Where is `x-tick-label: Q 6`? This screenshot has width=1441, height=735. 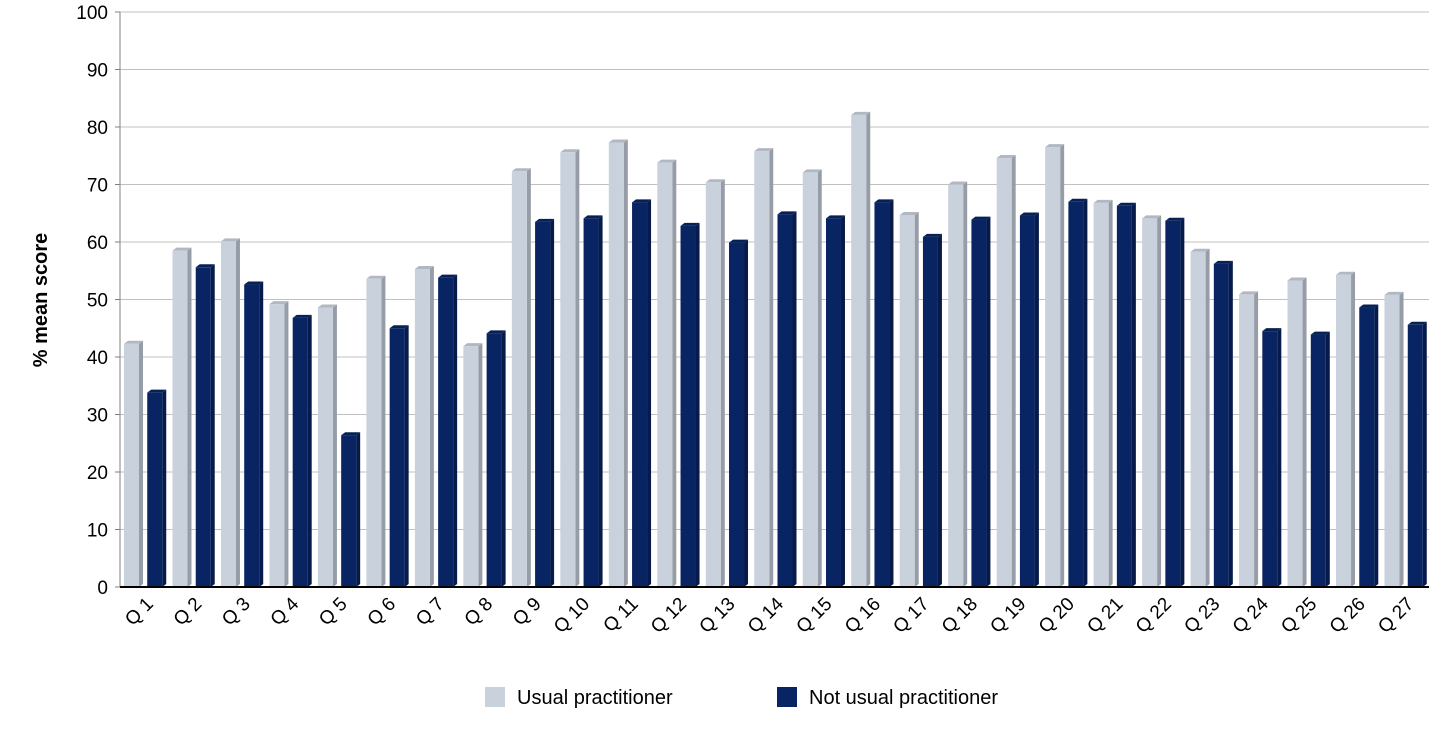 x-tick-label: Q 6 is located at coordinates (382, 612).